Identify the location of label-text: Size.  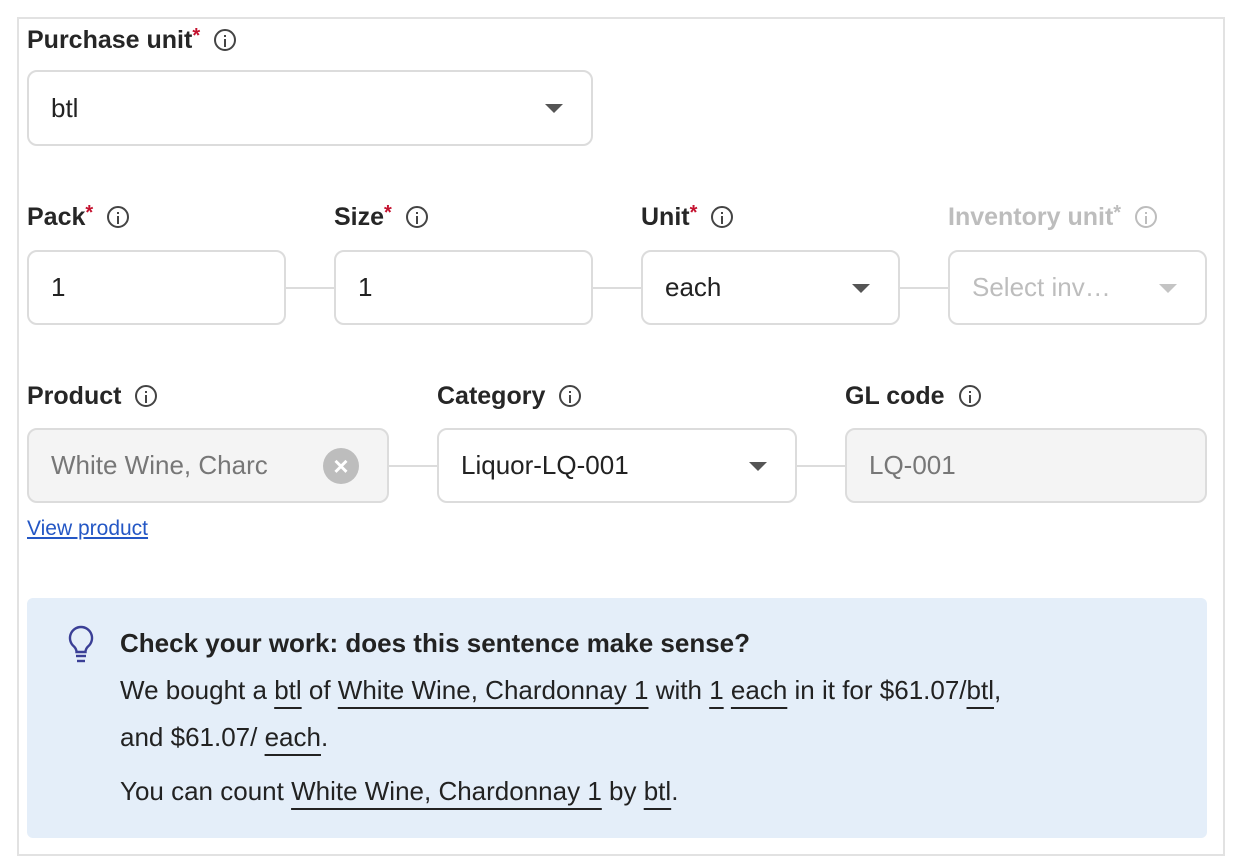
(359, 216).